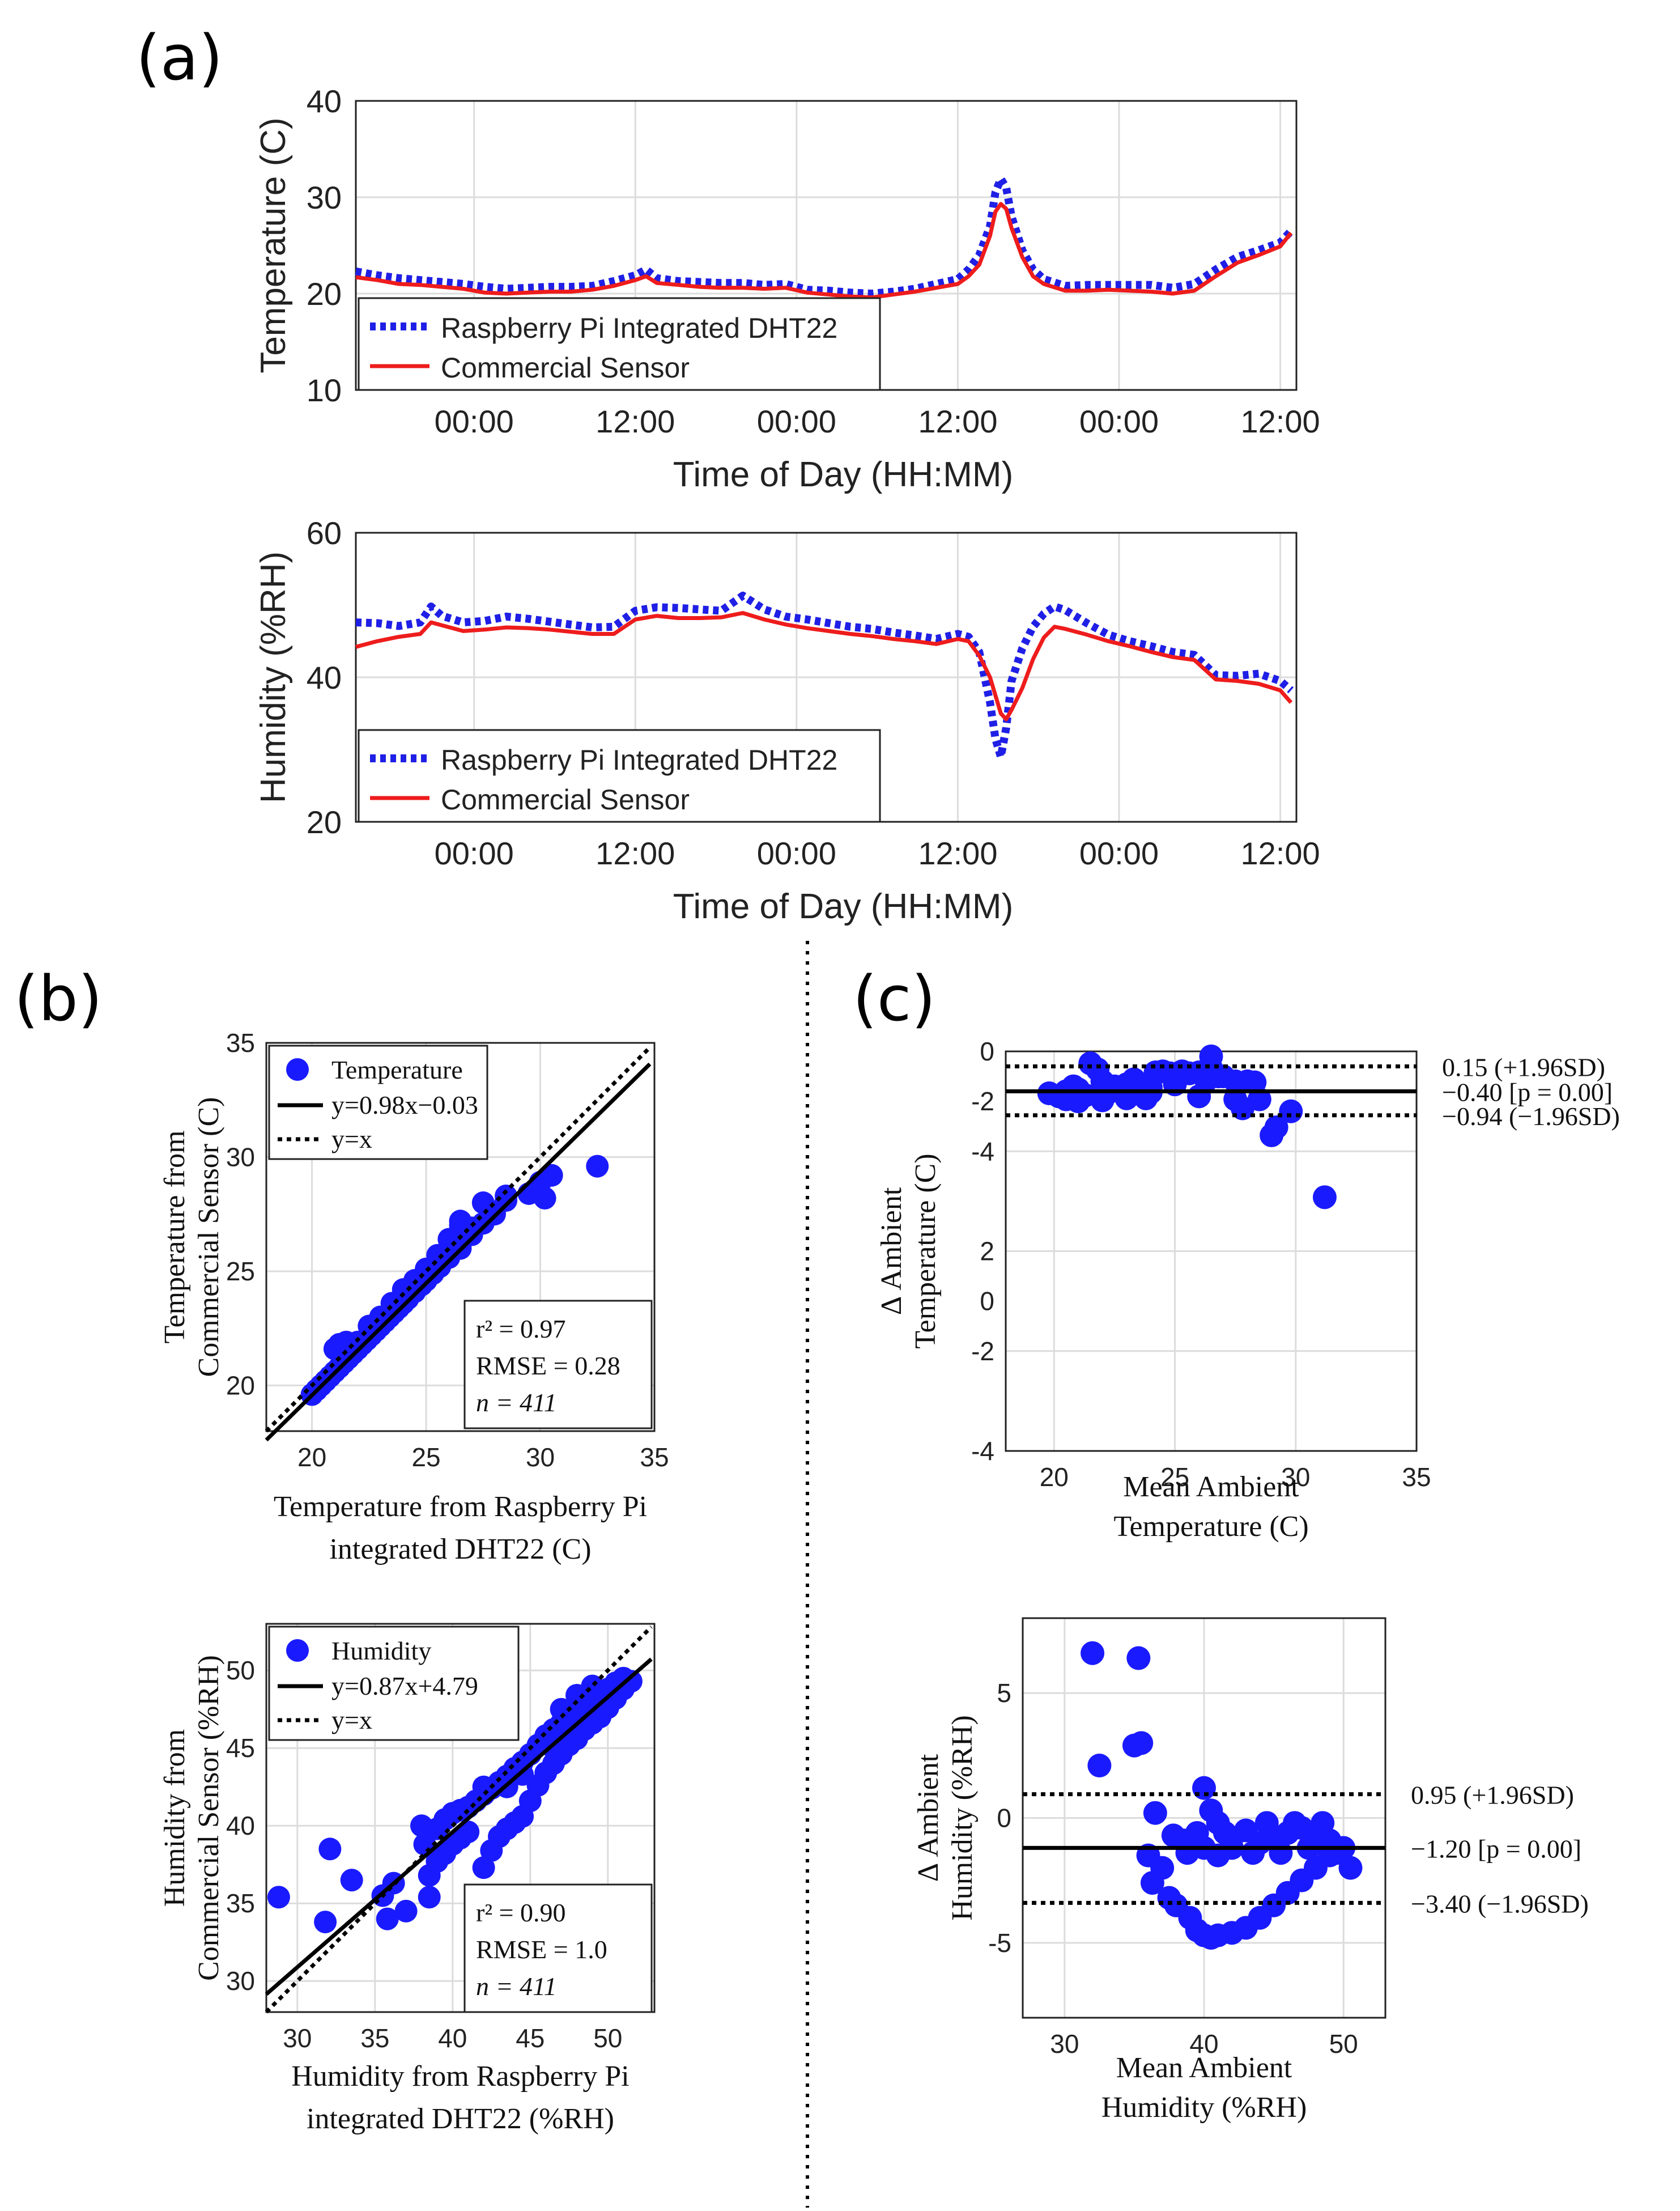  What do you see at coordinates (404, 1104) in the screenshot?
I see `legend-label: y=0.98x−0.03` at bounding box center [404, 1104].